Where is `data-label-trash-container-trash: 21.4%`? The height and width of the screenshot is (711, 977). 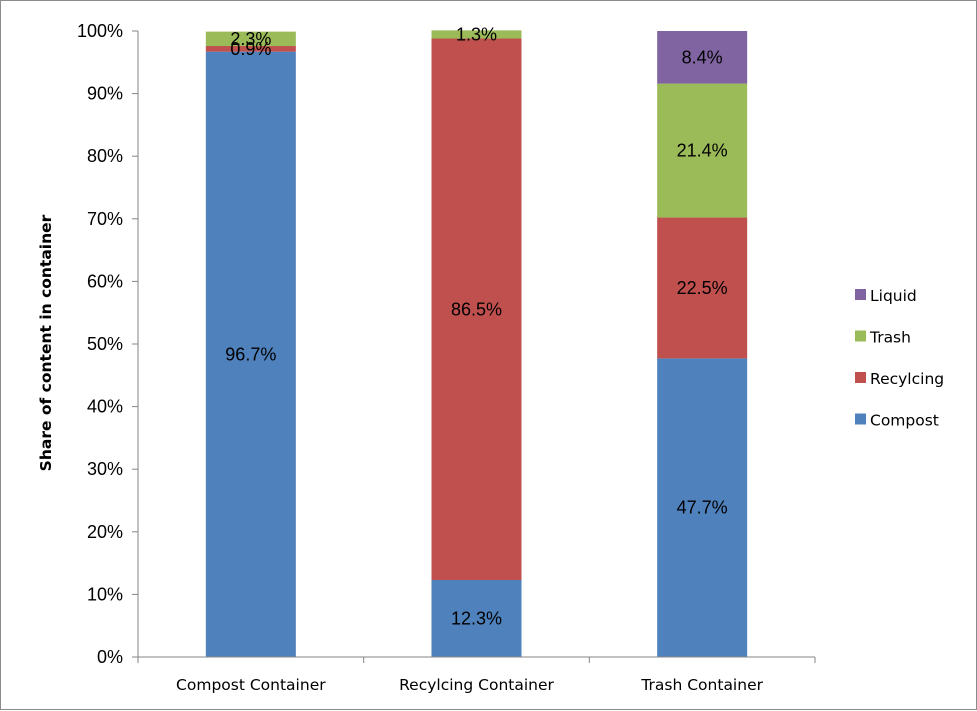 data-label-trash-container-trash: 21.4% is located at coordinates (702, 151).